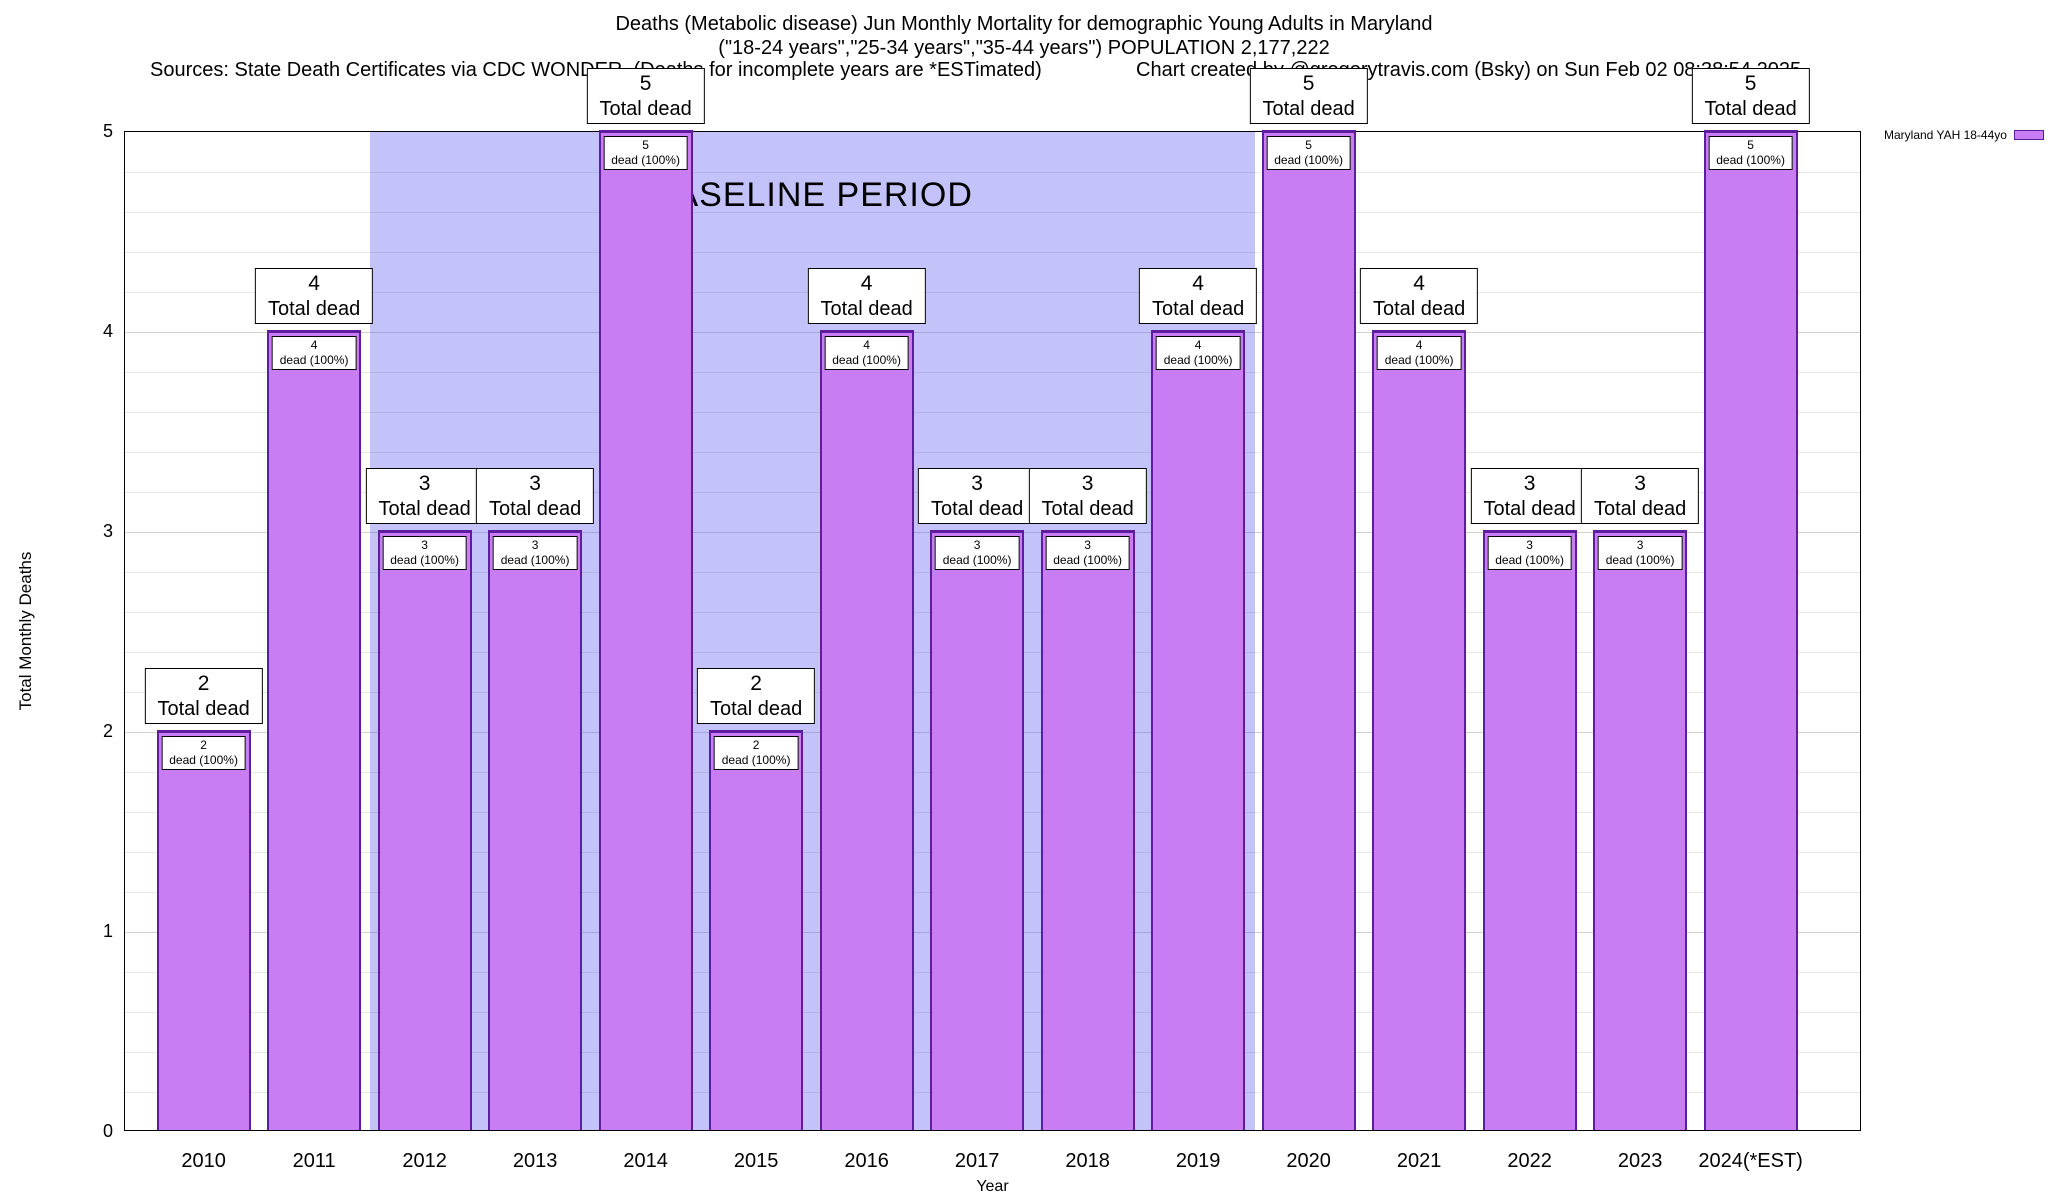 The width and height of the screenshot is (2048, 1200). Describe the element at coordinates (1529, 830) in the screenshot. I see `bar-2022` at that location.